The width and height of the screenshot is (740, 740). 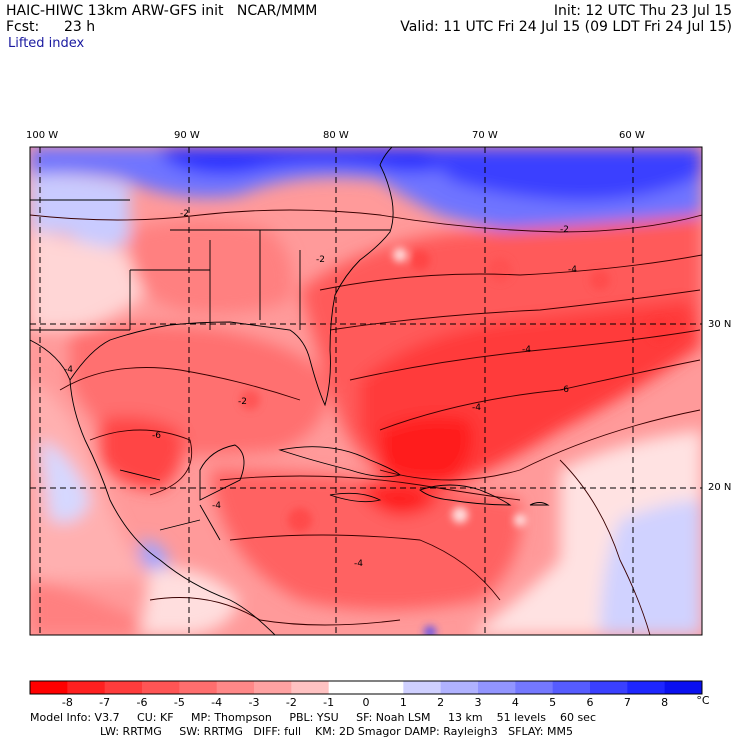 What do you see at coordinates (515, 702) in the screenshot?
I see `colorbar-tick-label: 4` at bounding box center [515, 702].